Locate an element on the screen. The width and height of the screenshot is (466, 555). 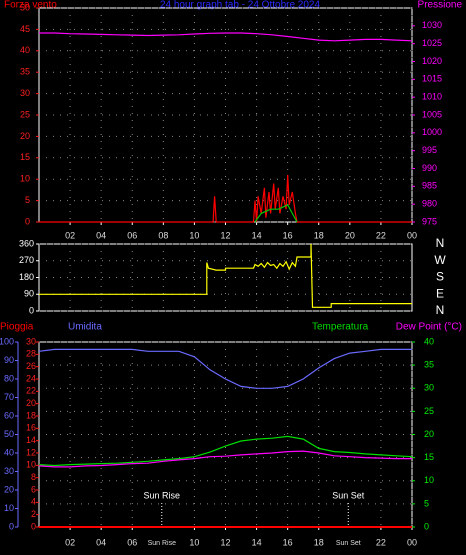
y3-tick-label: 30 is located at coordinates (9, 471).